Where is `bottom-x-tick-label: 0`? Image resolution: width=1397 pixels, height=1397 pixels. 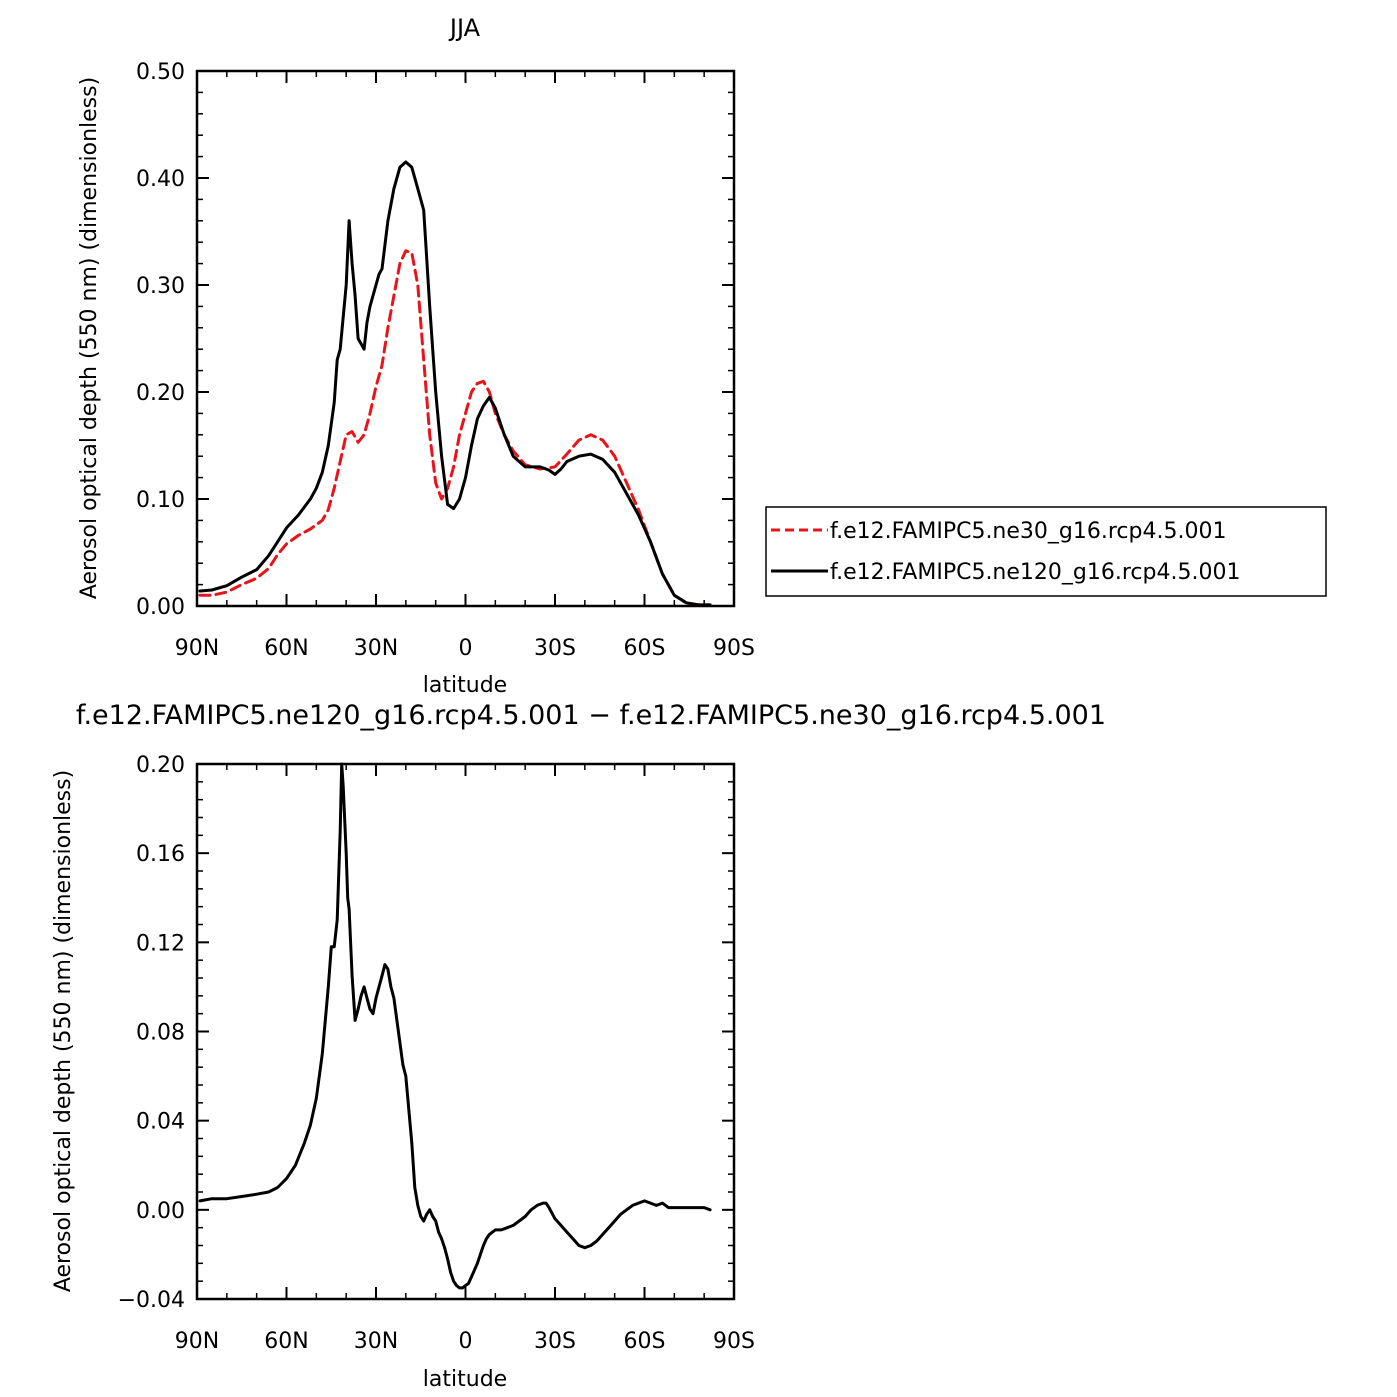 bottom-x-tick-label: 0 is located at coordinates (466, 1341).